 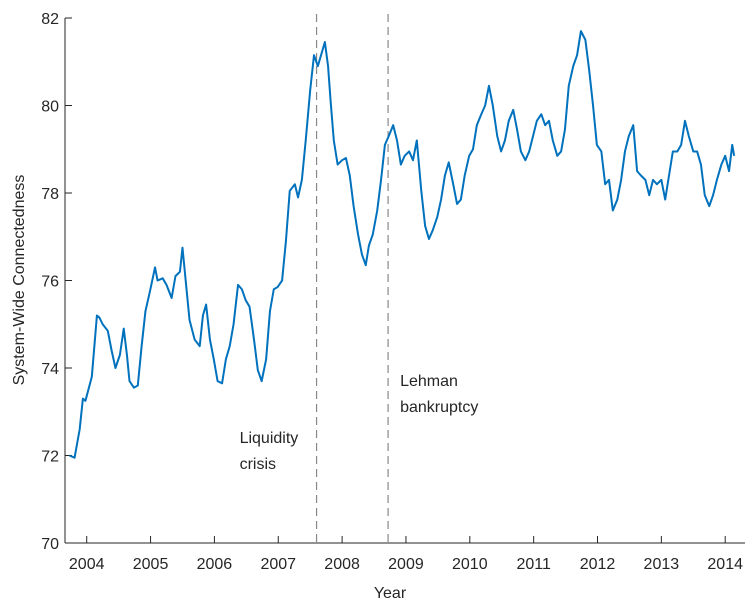 I want to click on x-tick-label: 2006, so click(x=215, y=564).